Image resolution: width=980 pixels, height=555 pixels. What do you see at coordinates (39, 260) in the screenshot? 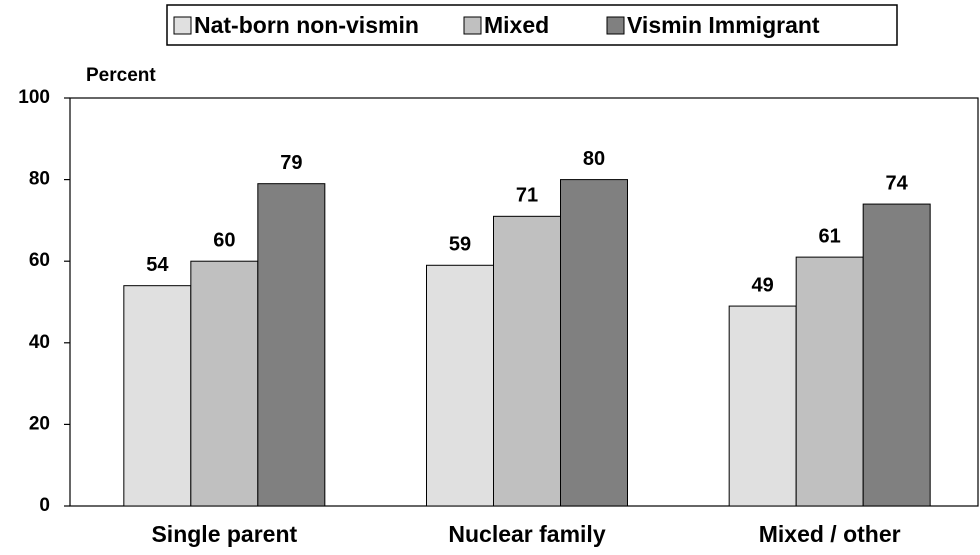
I see `y-tick-label: 60` at bounding box center [39, 260].